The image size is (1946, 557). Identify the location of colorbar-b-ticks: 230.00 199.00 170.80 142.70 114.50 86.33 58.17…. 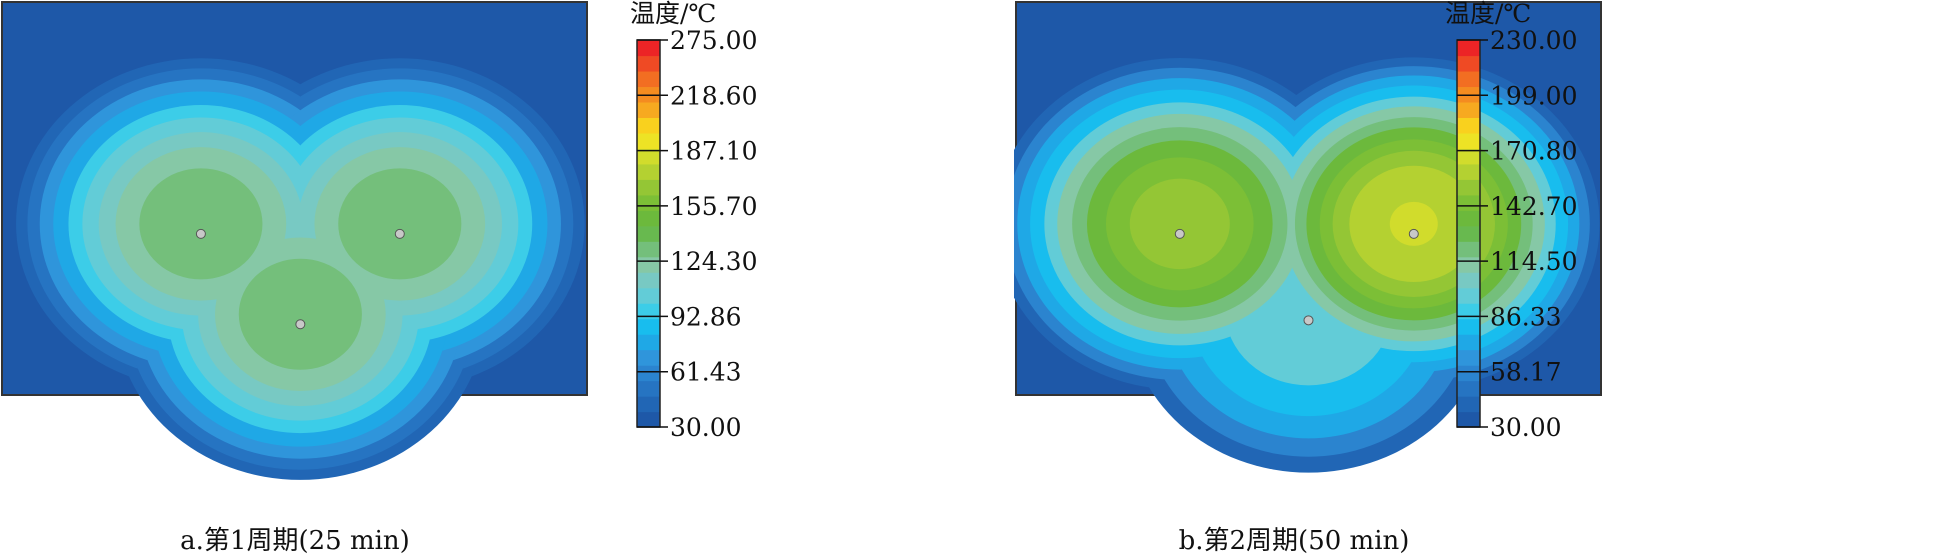
(1517, 234).